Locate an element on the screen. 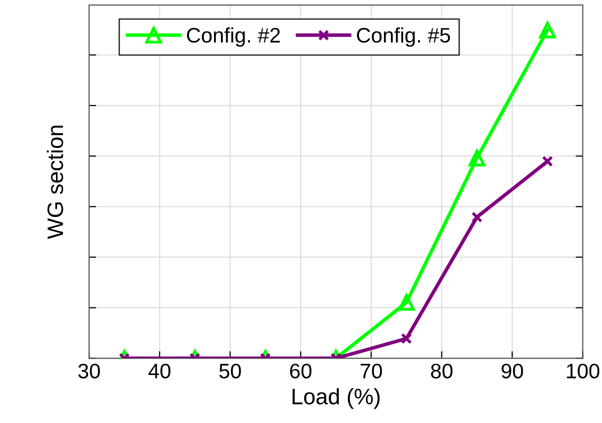 The image size is (602, 423). x-tick-label: 40 is located at coordinates (159, 371).